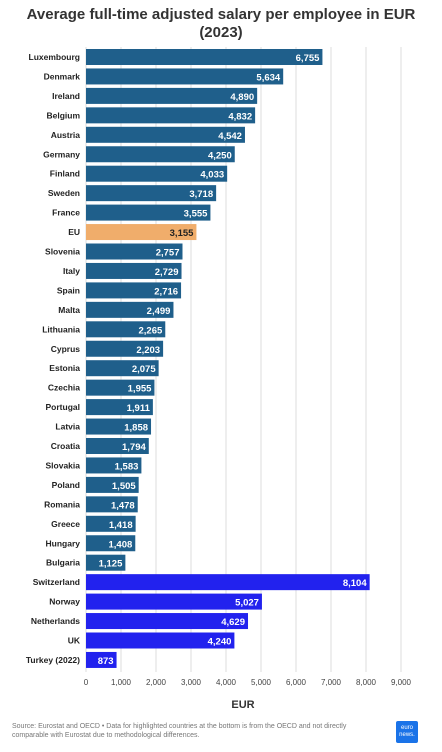 This screenshot has width=442, height=752. What do you see at coordinates (130, 309) in the screenshot?
I see `bar-malta` at bounding box center [130, 309].